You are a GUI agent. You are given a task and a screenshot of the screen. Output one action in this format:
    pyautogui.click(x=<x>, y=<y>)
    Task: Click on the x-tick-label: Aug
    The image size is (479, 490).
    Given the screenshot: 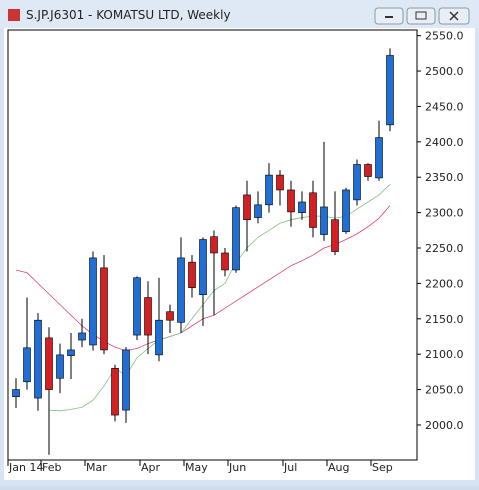 What is the action you would take?
    pyautogui.click(x=338, y=467)
    